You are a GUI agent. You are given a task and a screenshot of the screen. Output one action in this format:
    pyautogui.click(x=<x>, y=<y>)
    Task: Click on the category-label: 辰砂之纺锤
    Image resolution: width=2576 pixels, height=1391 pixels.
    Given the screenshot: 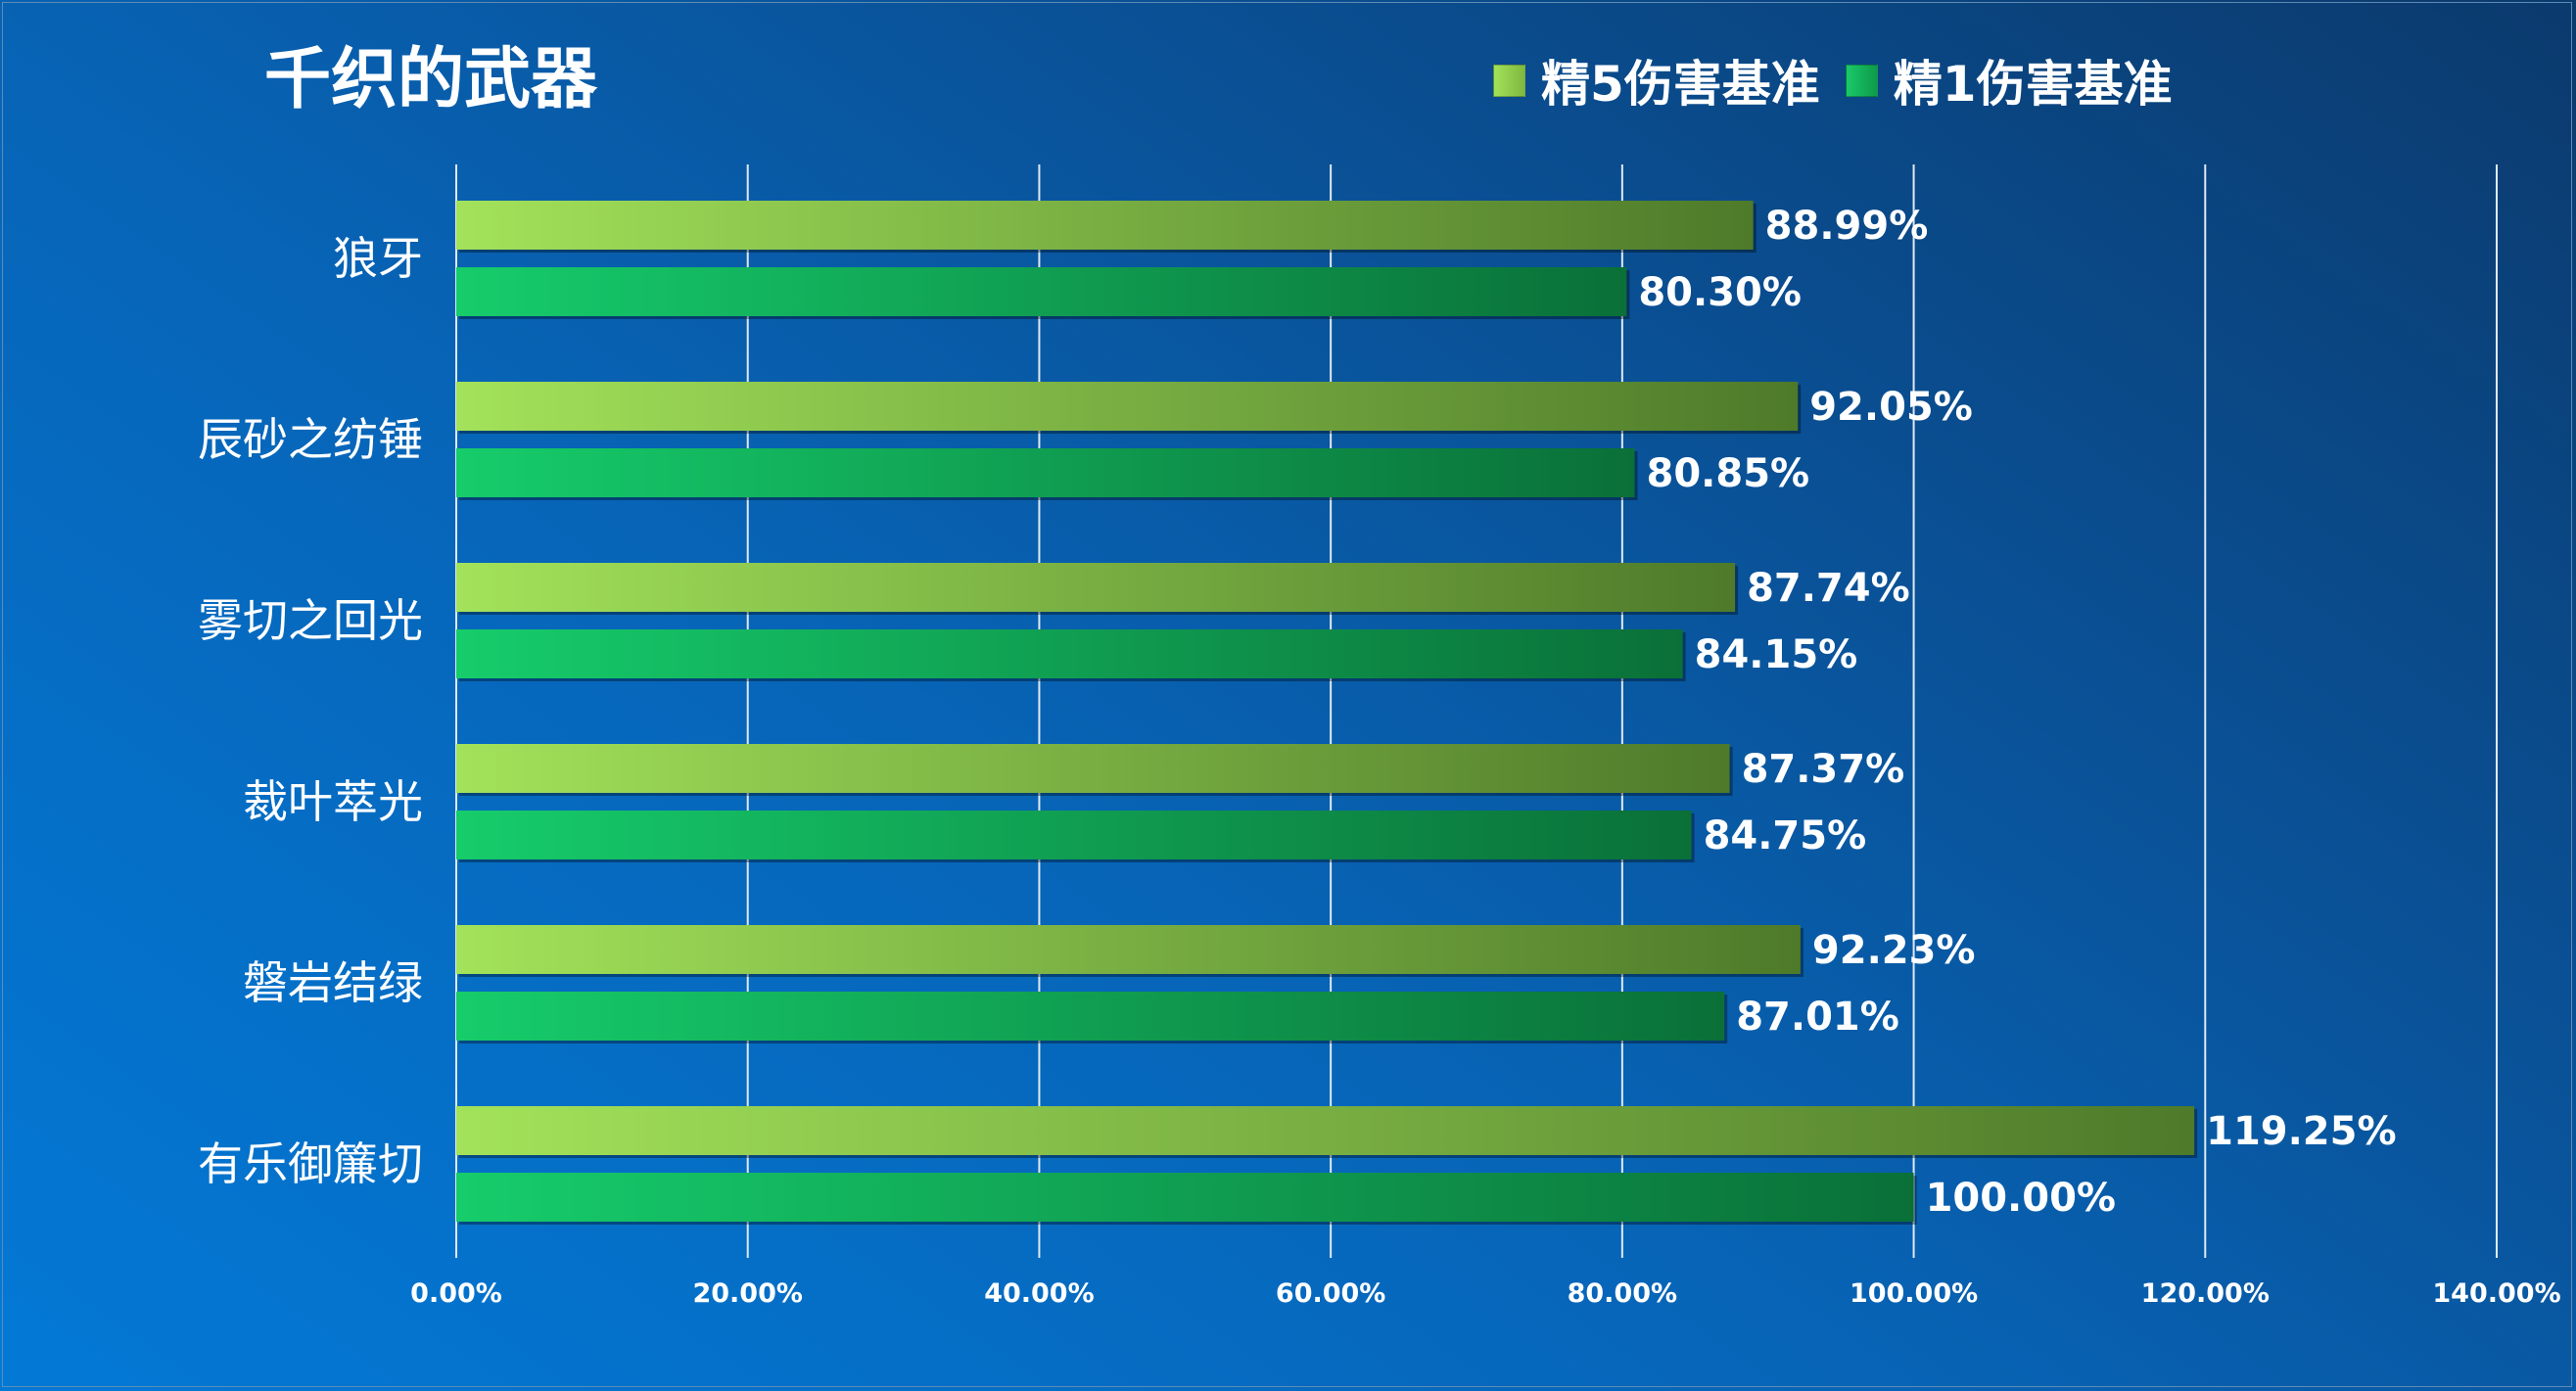 What is the action you would take?
    pyautogui.click(x=310, y=440)
    